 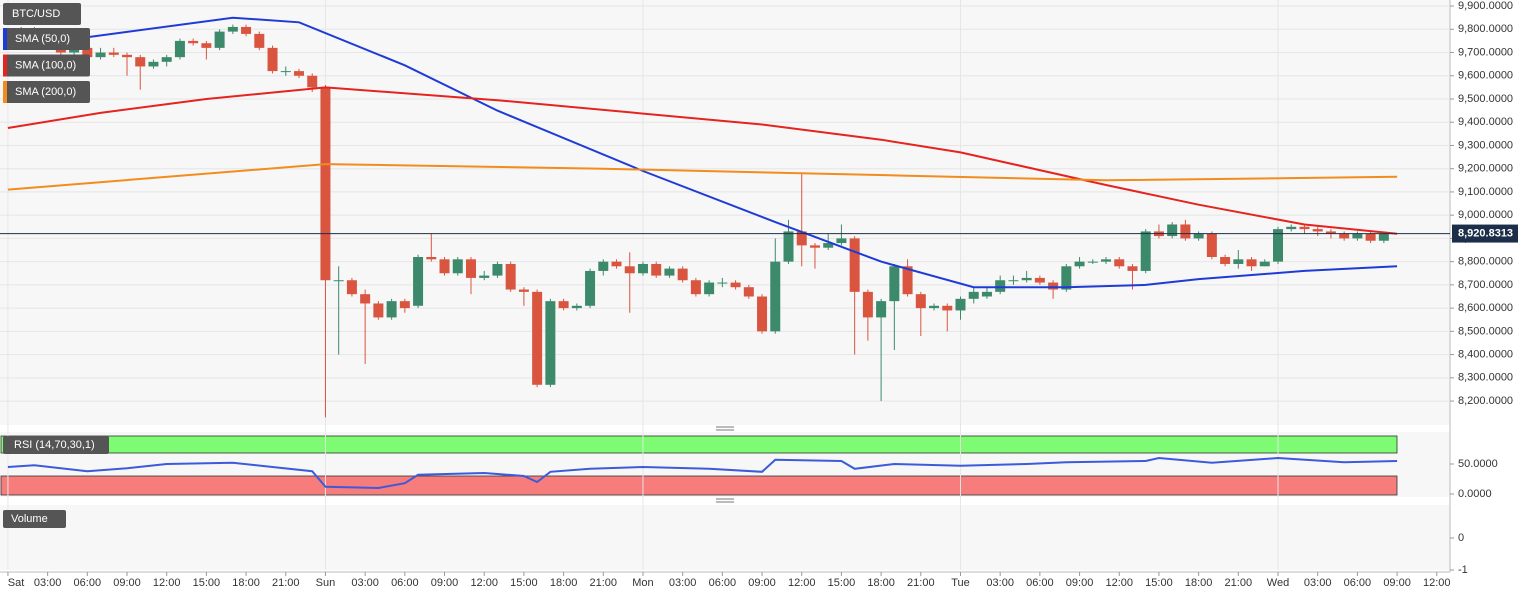 What do you see at coordinates (1485, 233) in the screenshot?
I see `last-price-box` at bounding box center [1485, 233].